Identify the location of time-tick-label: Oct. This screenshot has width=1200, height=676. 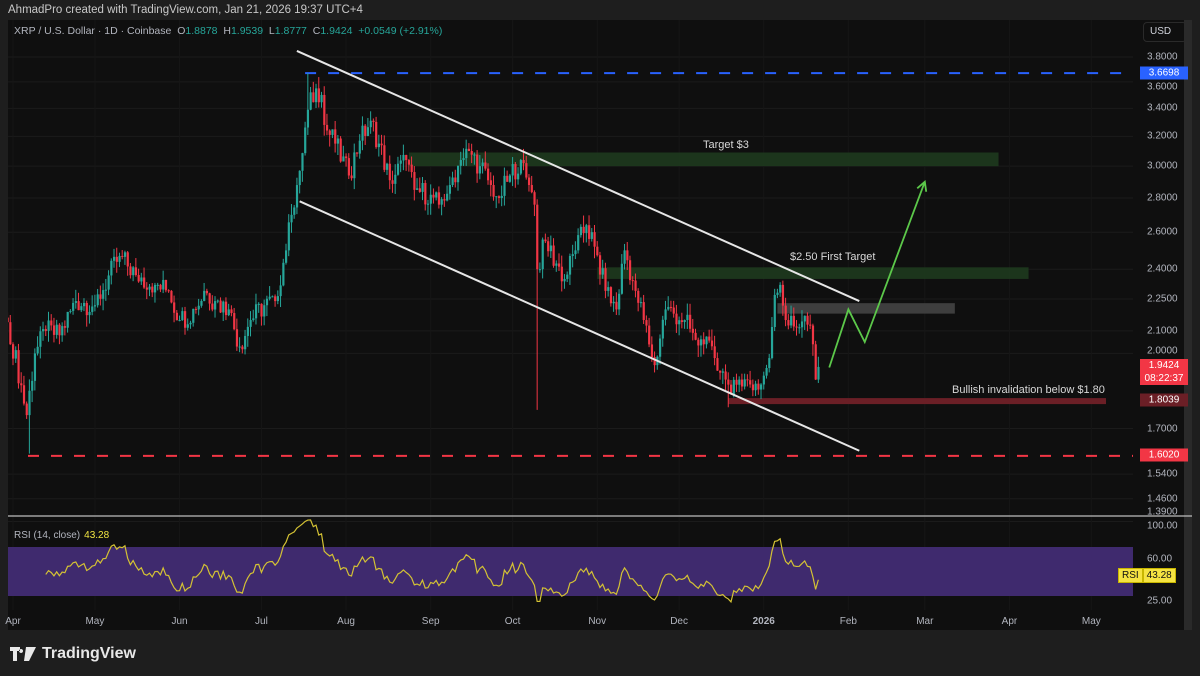
(512, 621).